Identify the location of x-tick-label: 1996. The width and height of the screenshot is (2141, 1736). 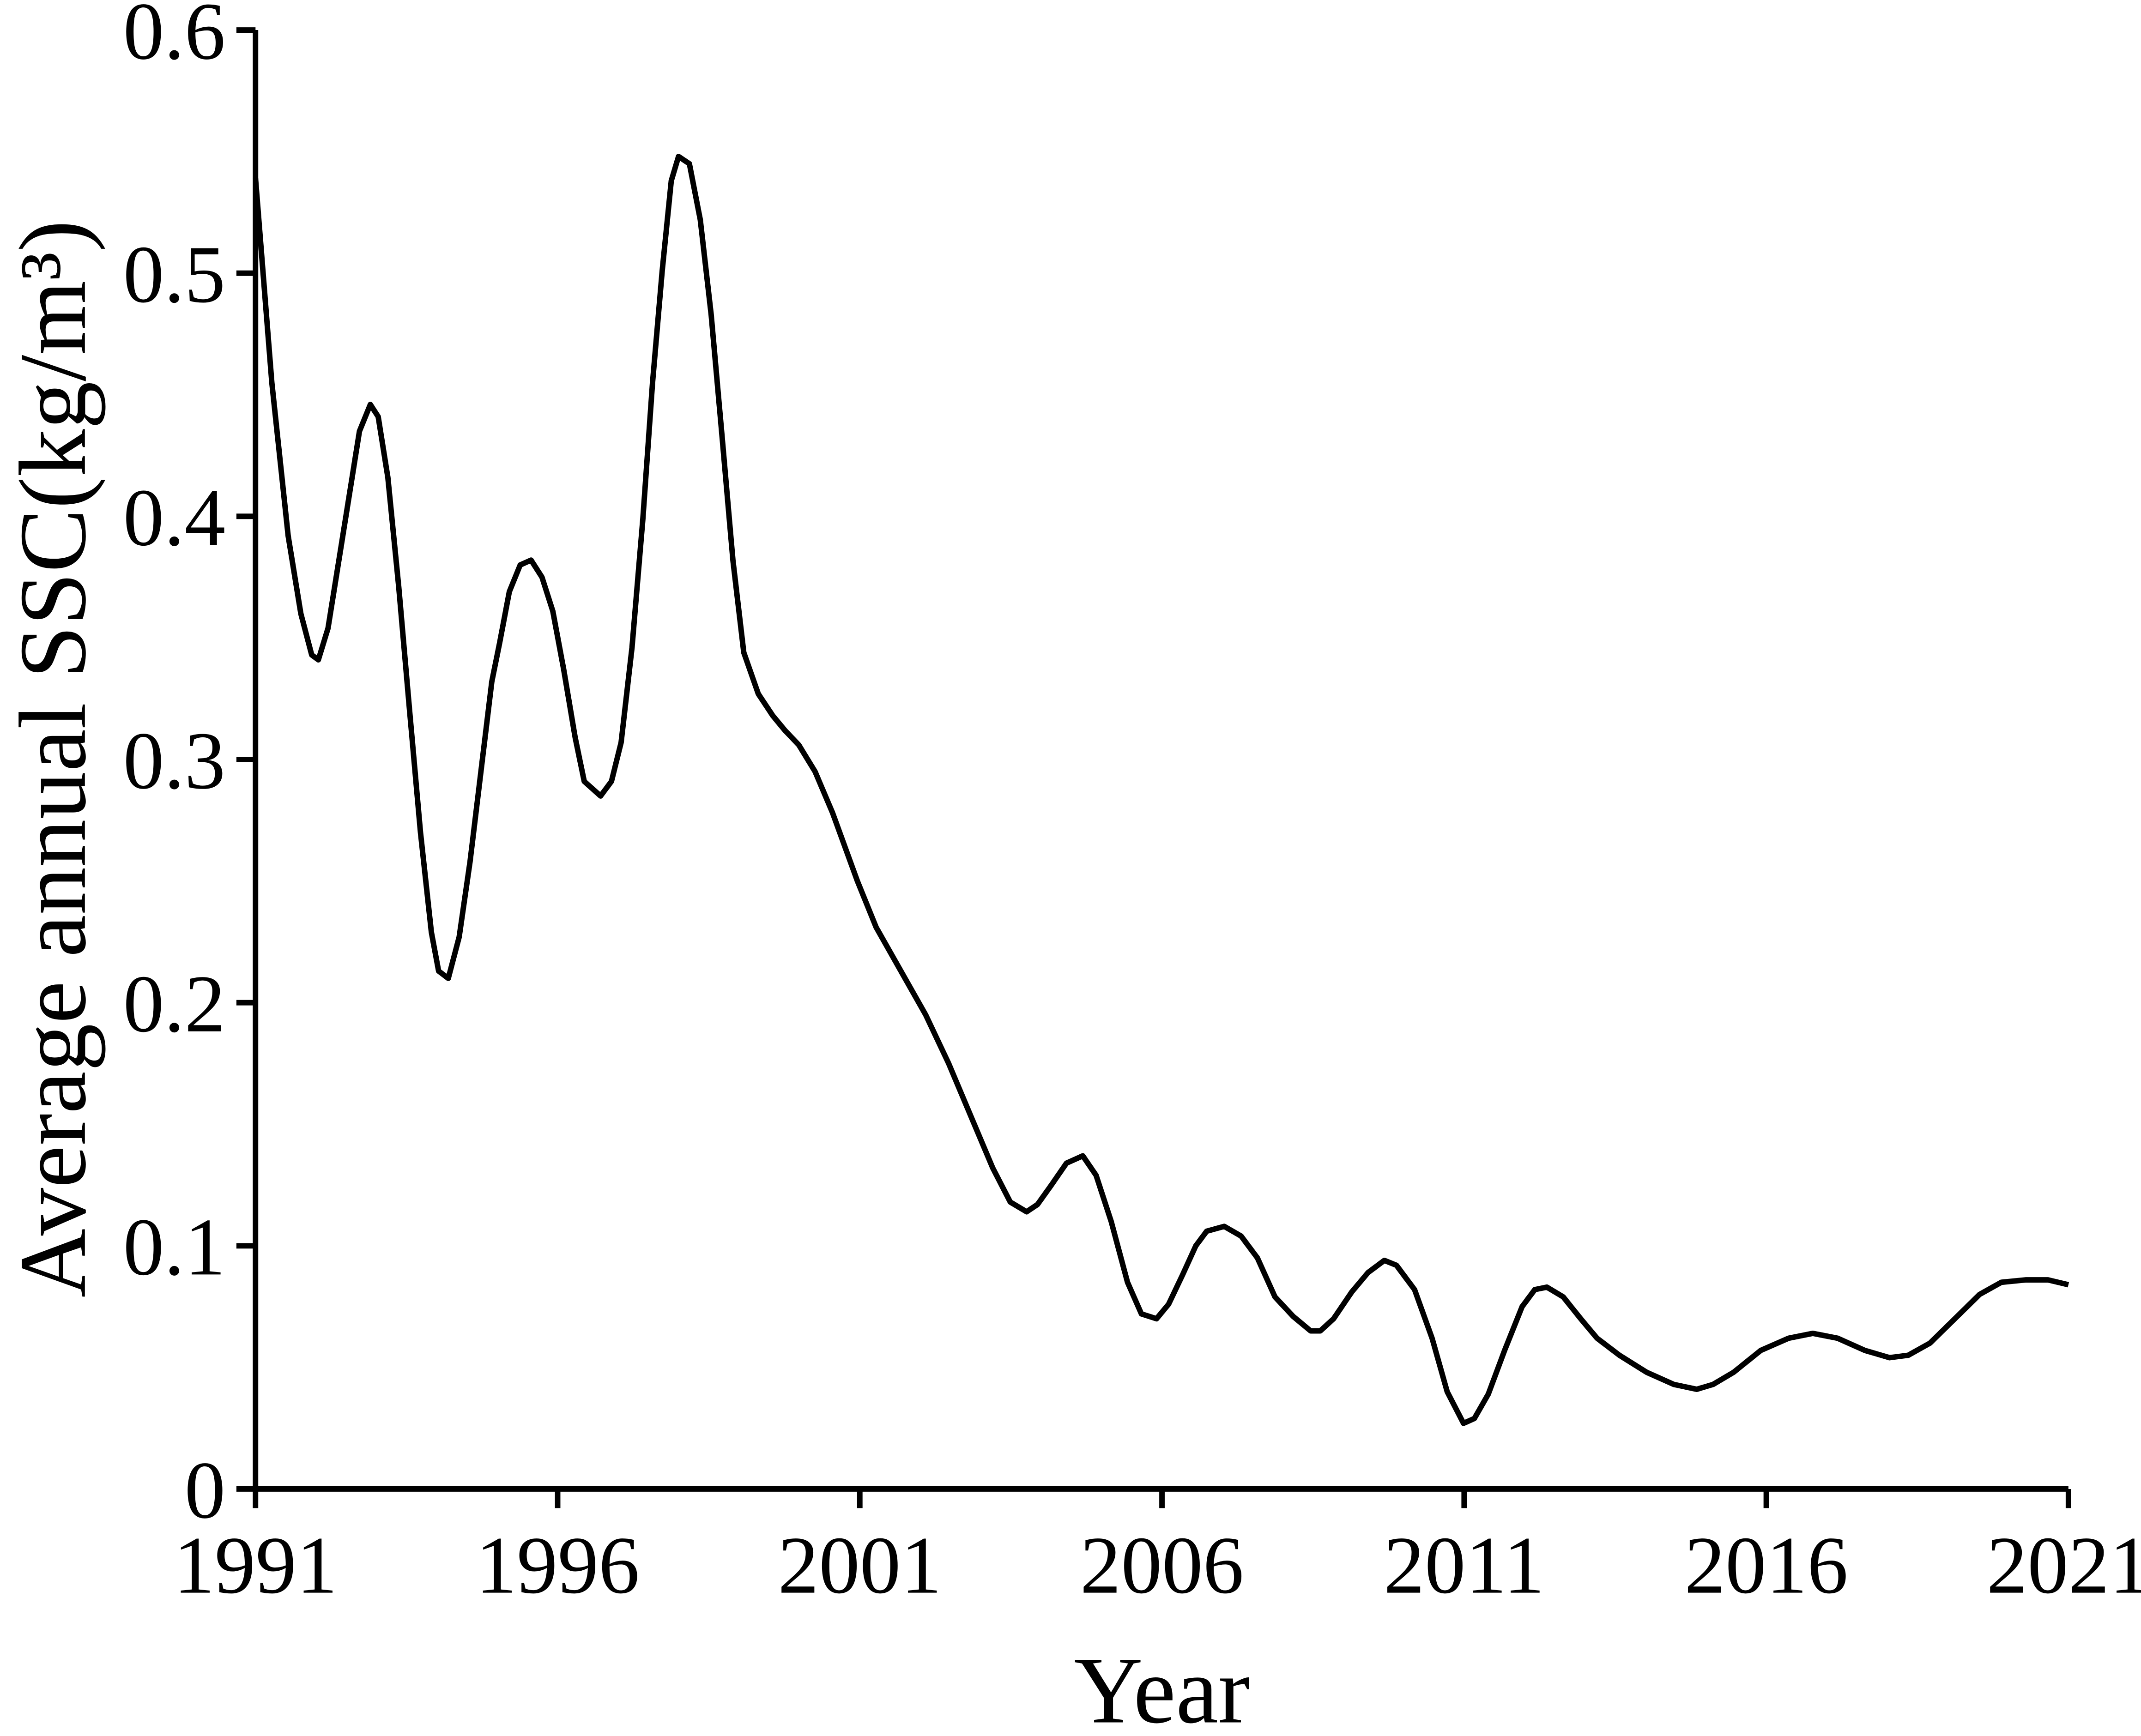
(558, 1565).